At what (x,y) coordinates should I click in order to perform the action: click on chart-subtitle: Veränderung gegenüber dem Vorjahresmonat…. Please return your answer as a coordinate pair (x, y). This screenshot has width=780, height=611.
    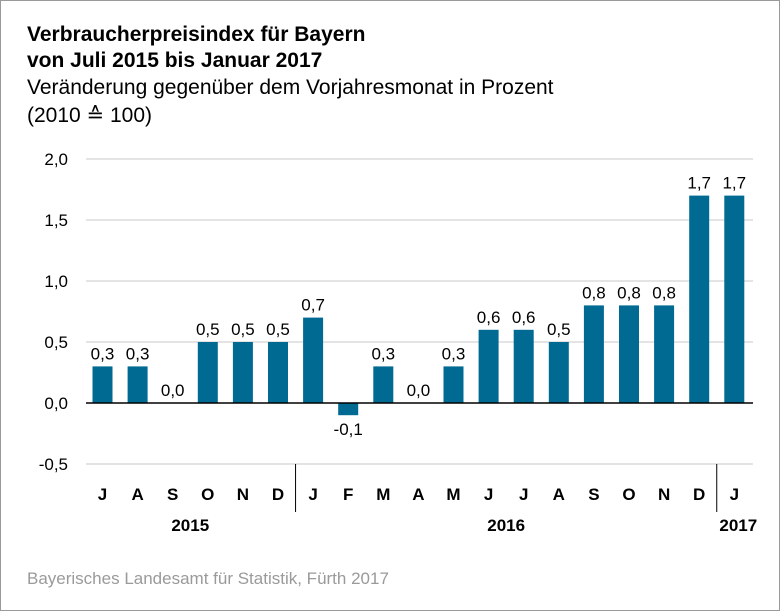
    Looking at the image, I should click on (290, 87).